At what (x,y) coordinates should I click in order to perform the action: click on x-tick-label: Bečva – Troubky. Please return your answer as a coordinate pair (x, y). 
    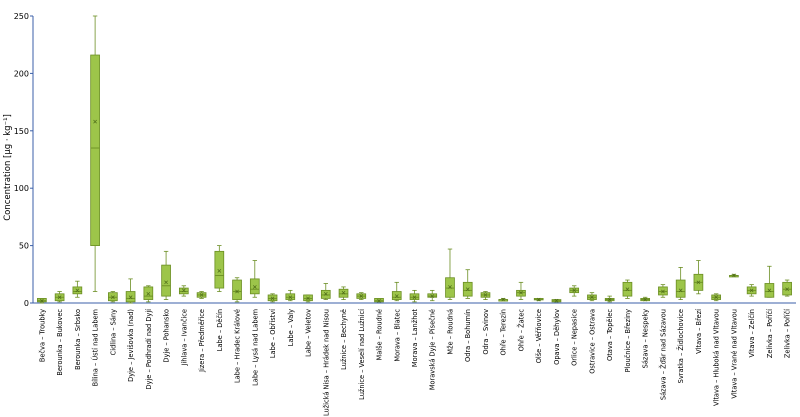
    Looking at the image, I should click on (42, 335).